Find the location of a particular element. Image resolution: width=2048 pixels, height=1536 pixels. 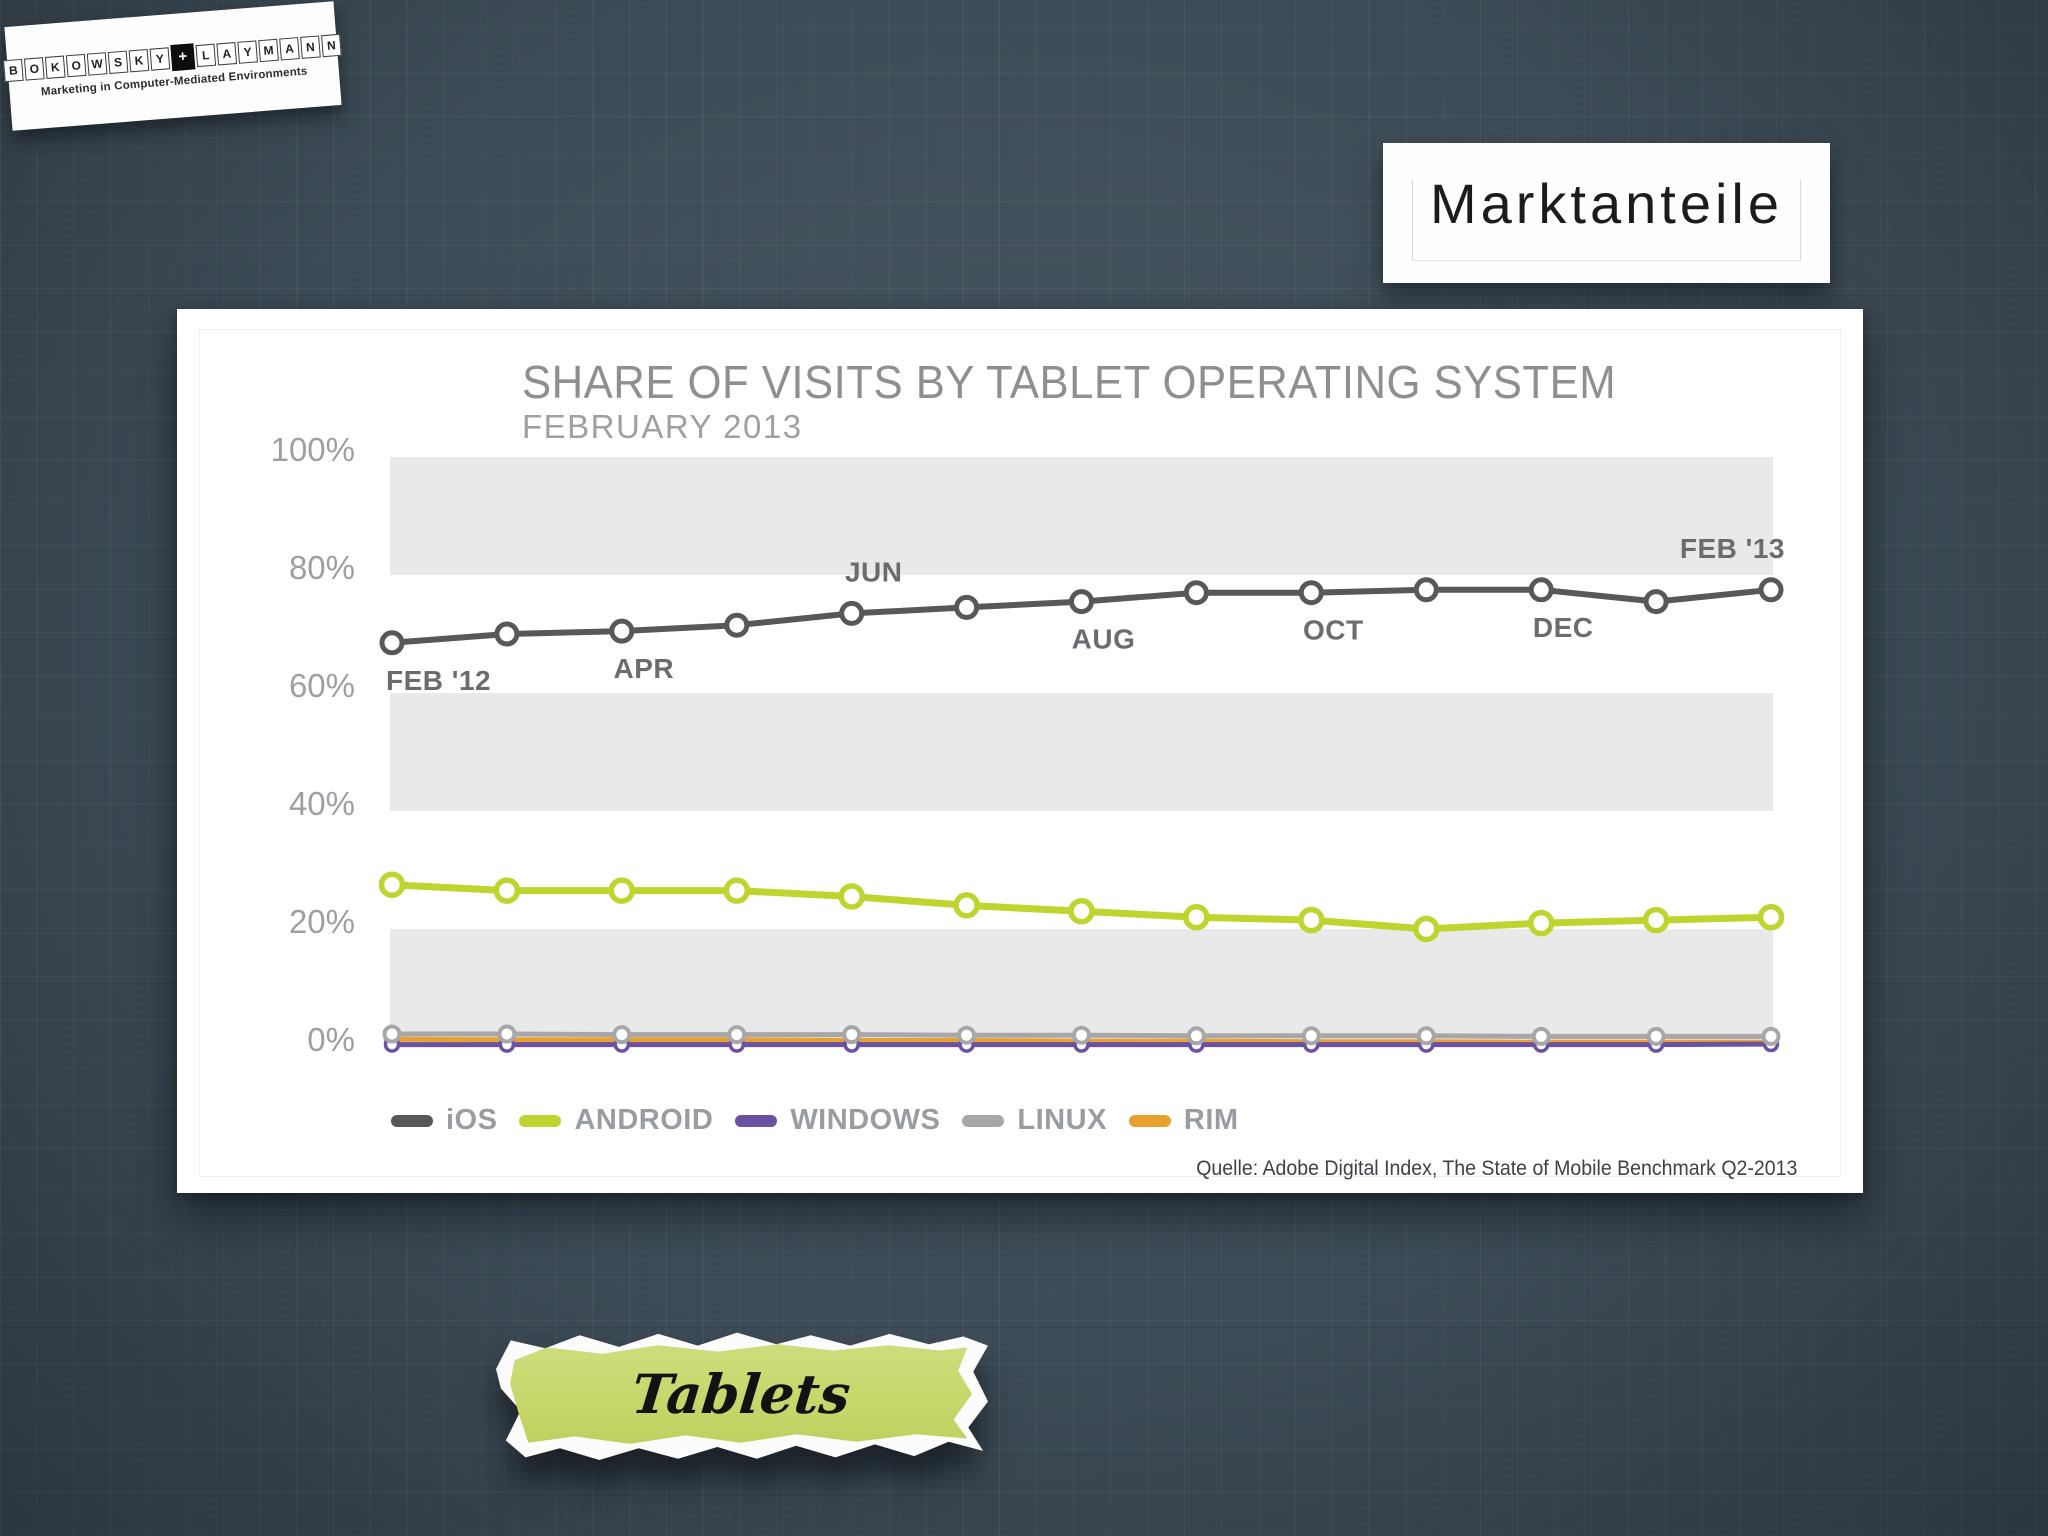

logo-letter-box: L is located at coordinates (206, 55).